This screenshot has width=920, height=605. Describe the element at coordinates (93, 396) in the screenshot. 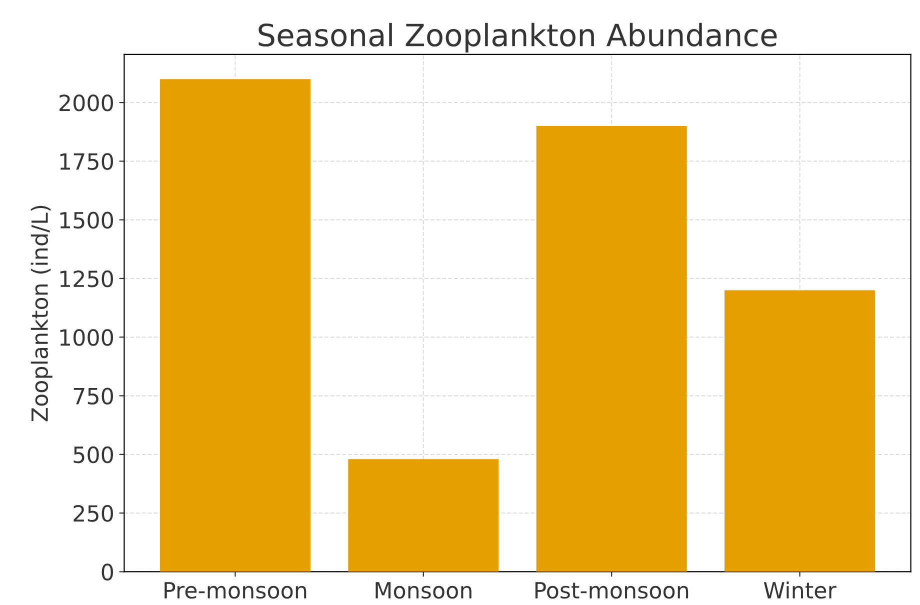

I see `y-tick-label: 750` at that location.